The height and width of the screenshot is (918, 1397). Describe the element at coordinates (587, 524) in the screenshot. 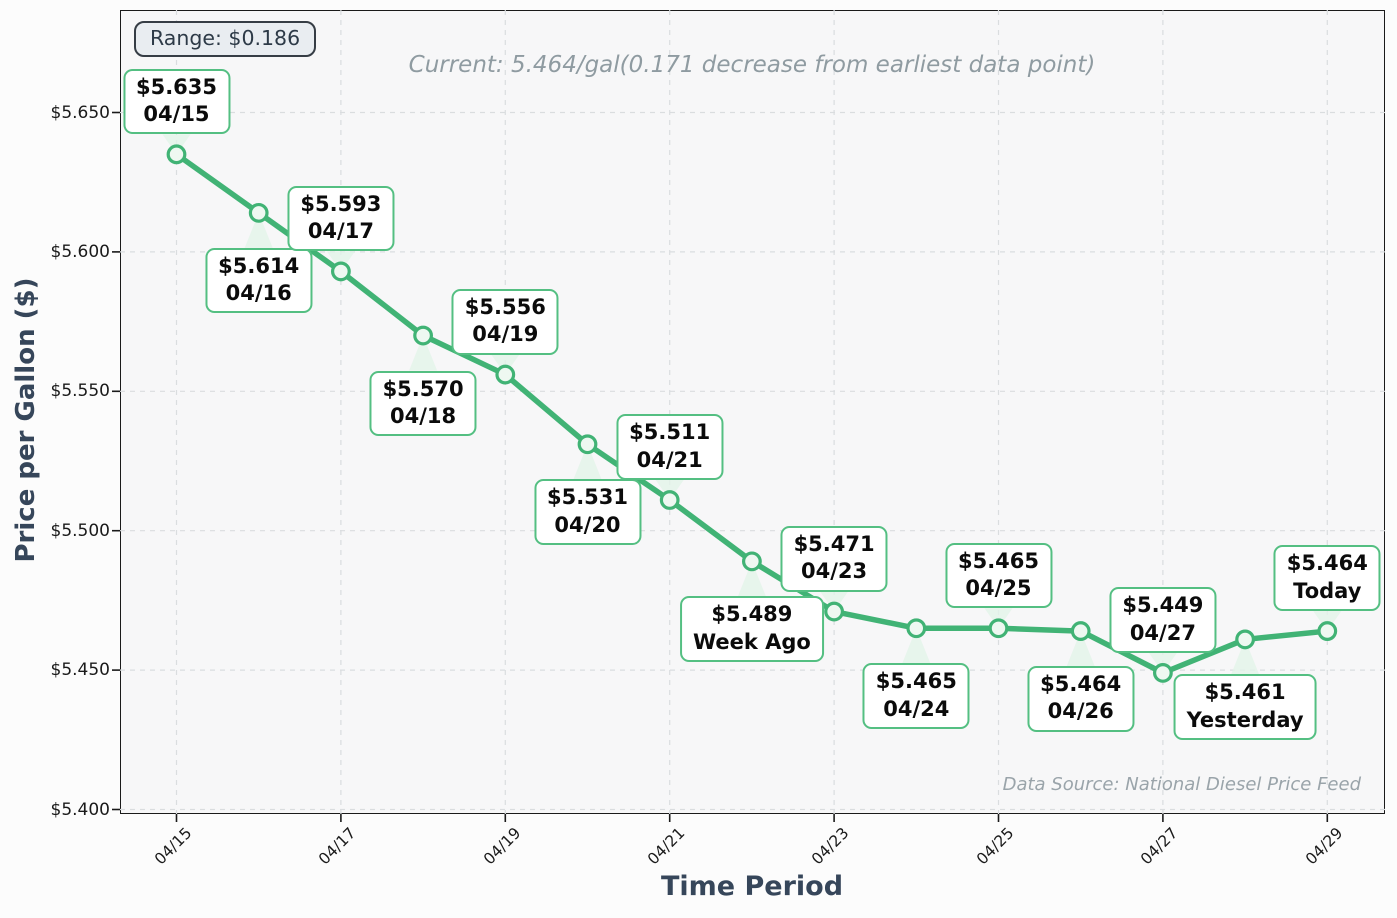

I see `point-date: 04/20` at that location.